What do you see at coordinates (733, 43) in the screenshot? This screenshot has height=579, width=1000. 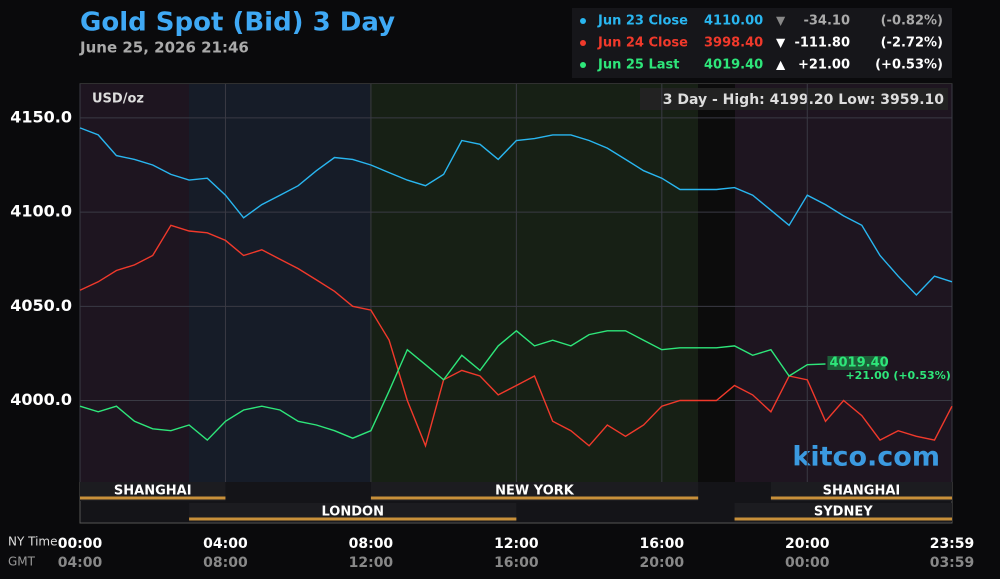 I see `legend-last: 3998.40` at bounding box center [733, 43].